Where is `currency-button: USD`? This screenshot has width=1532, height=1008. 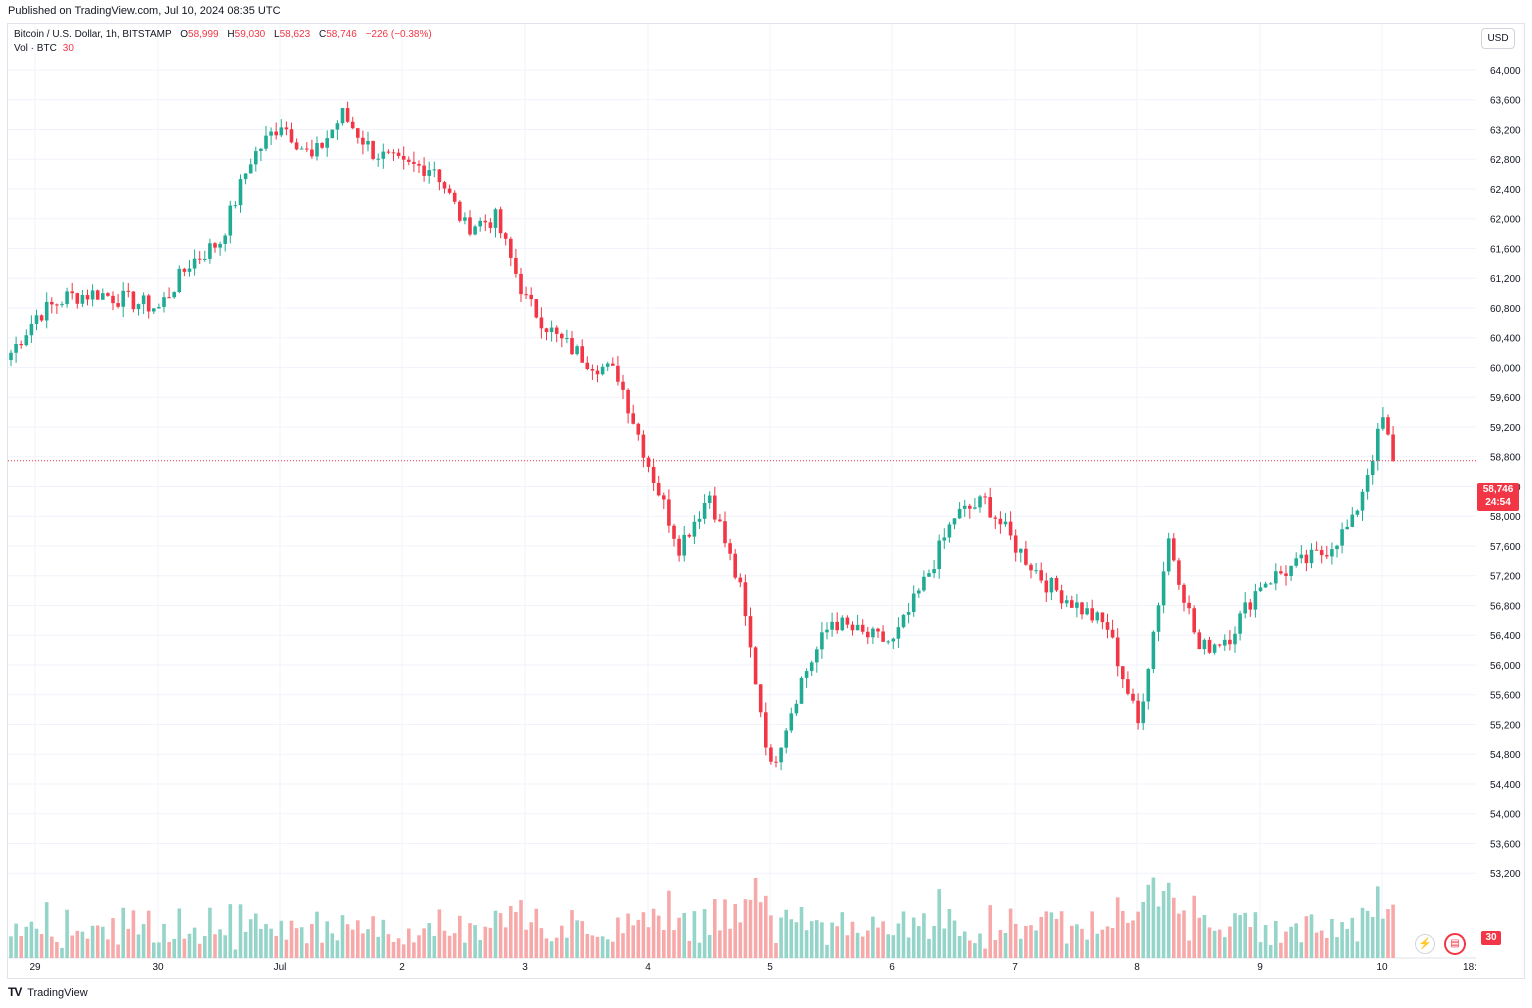 currency-button: USD is located at coordinates (1498, 38).